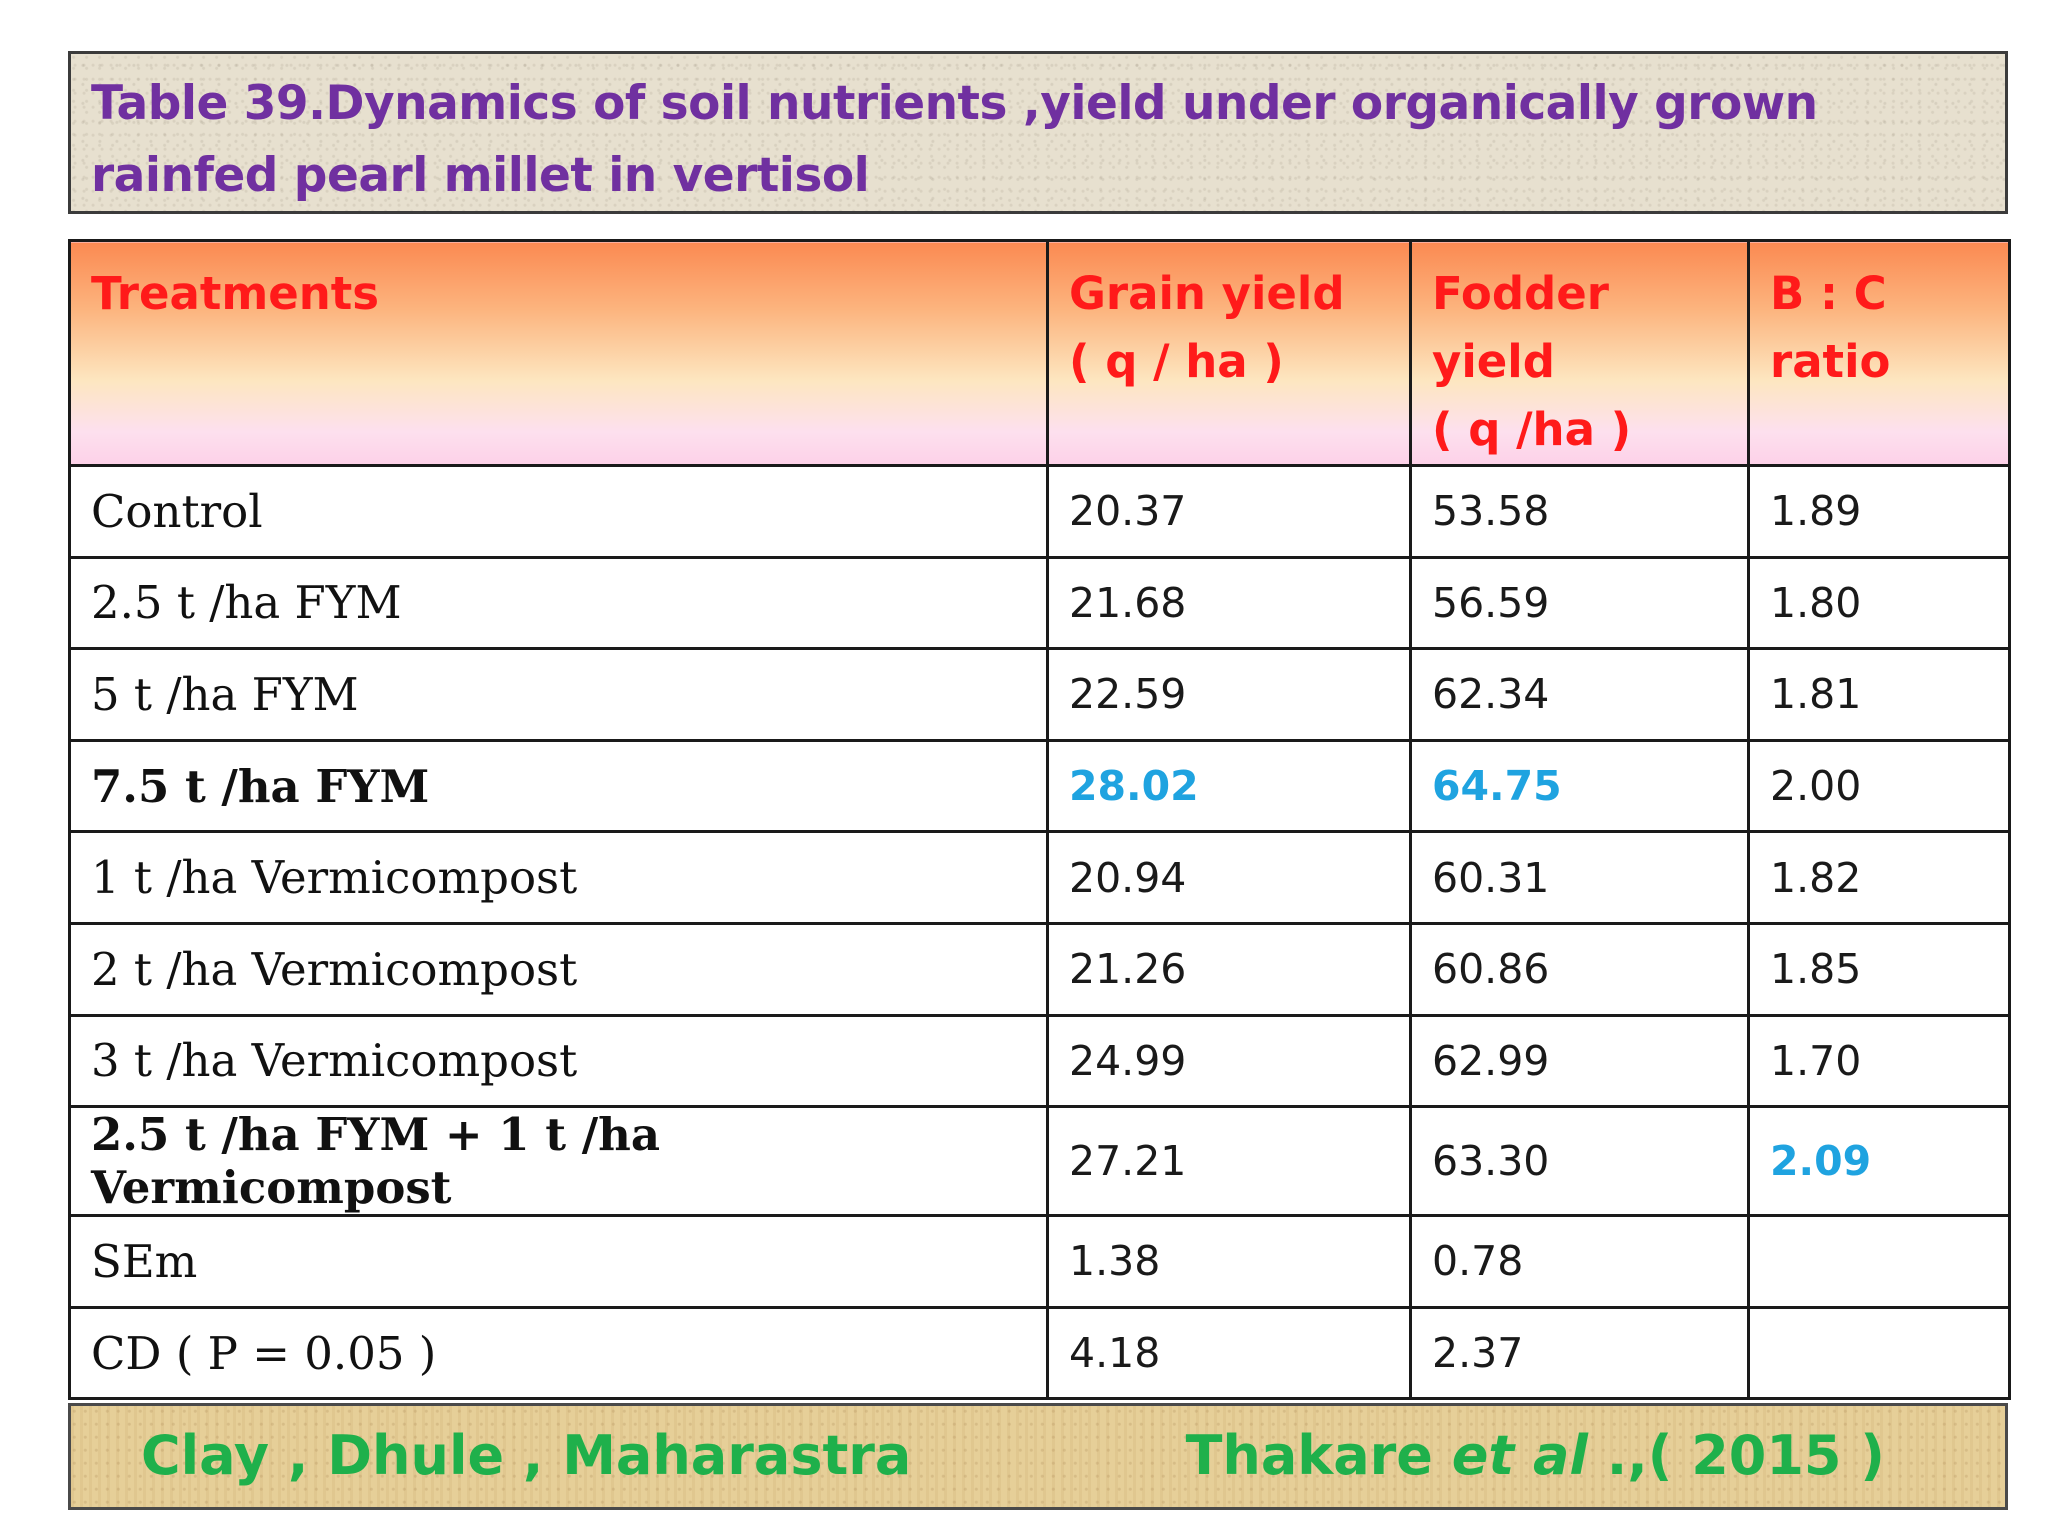  Describe the element at coordinates (1879, 969) in the screenshot. I see `bc-ratio-cell: 1.85` at that location.